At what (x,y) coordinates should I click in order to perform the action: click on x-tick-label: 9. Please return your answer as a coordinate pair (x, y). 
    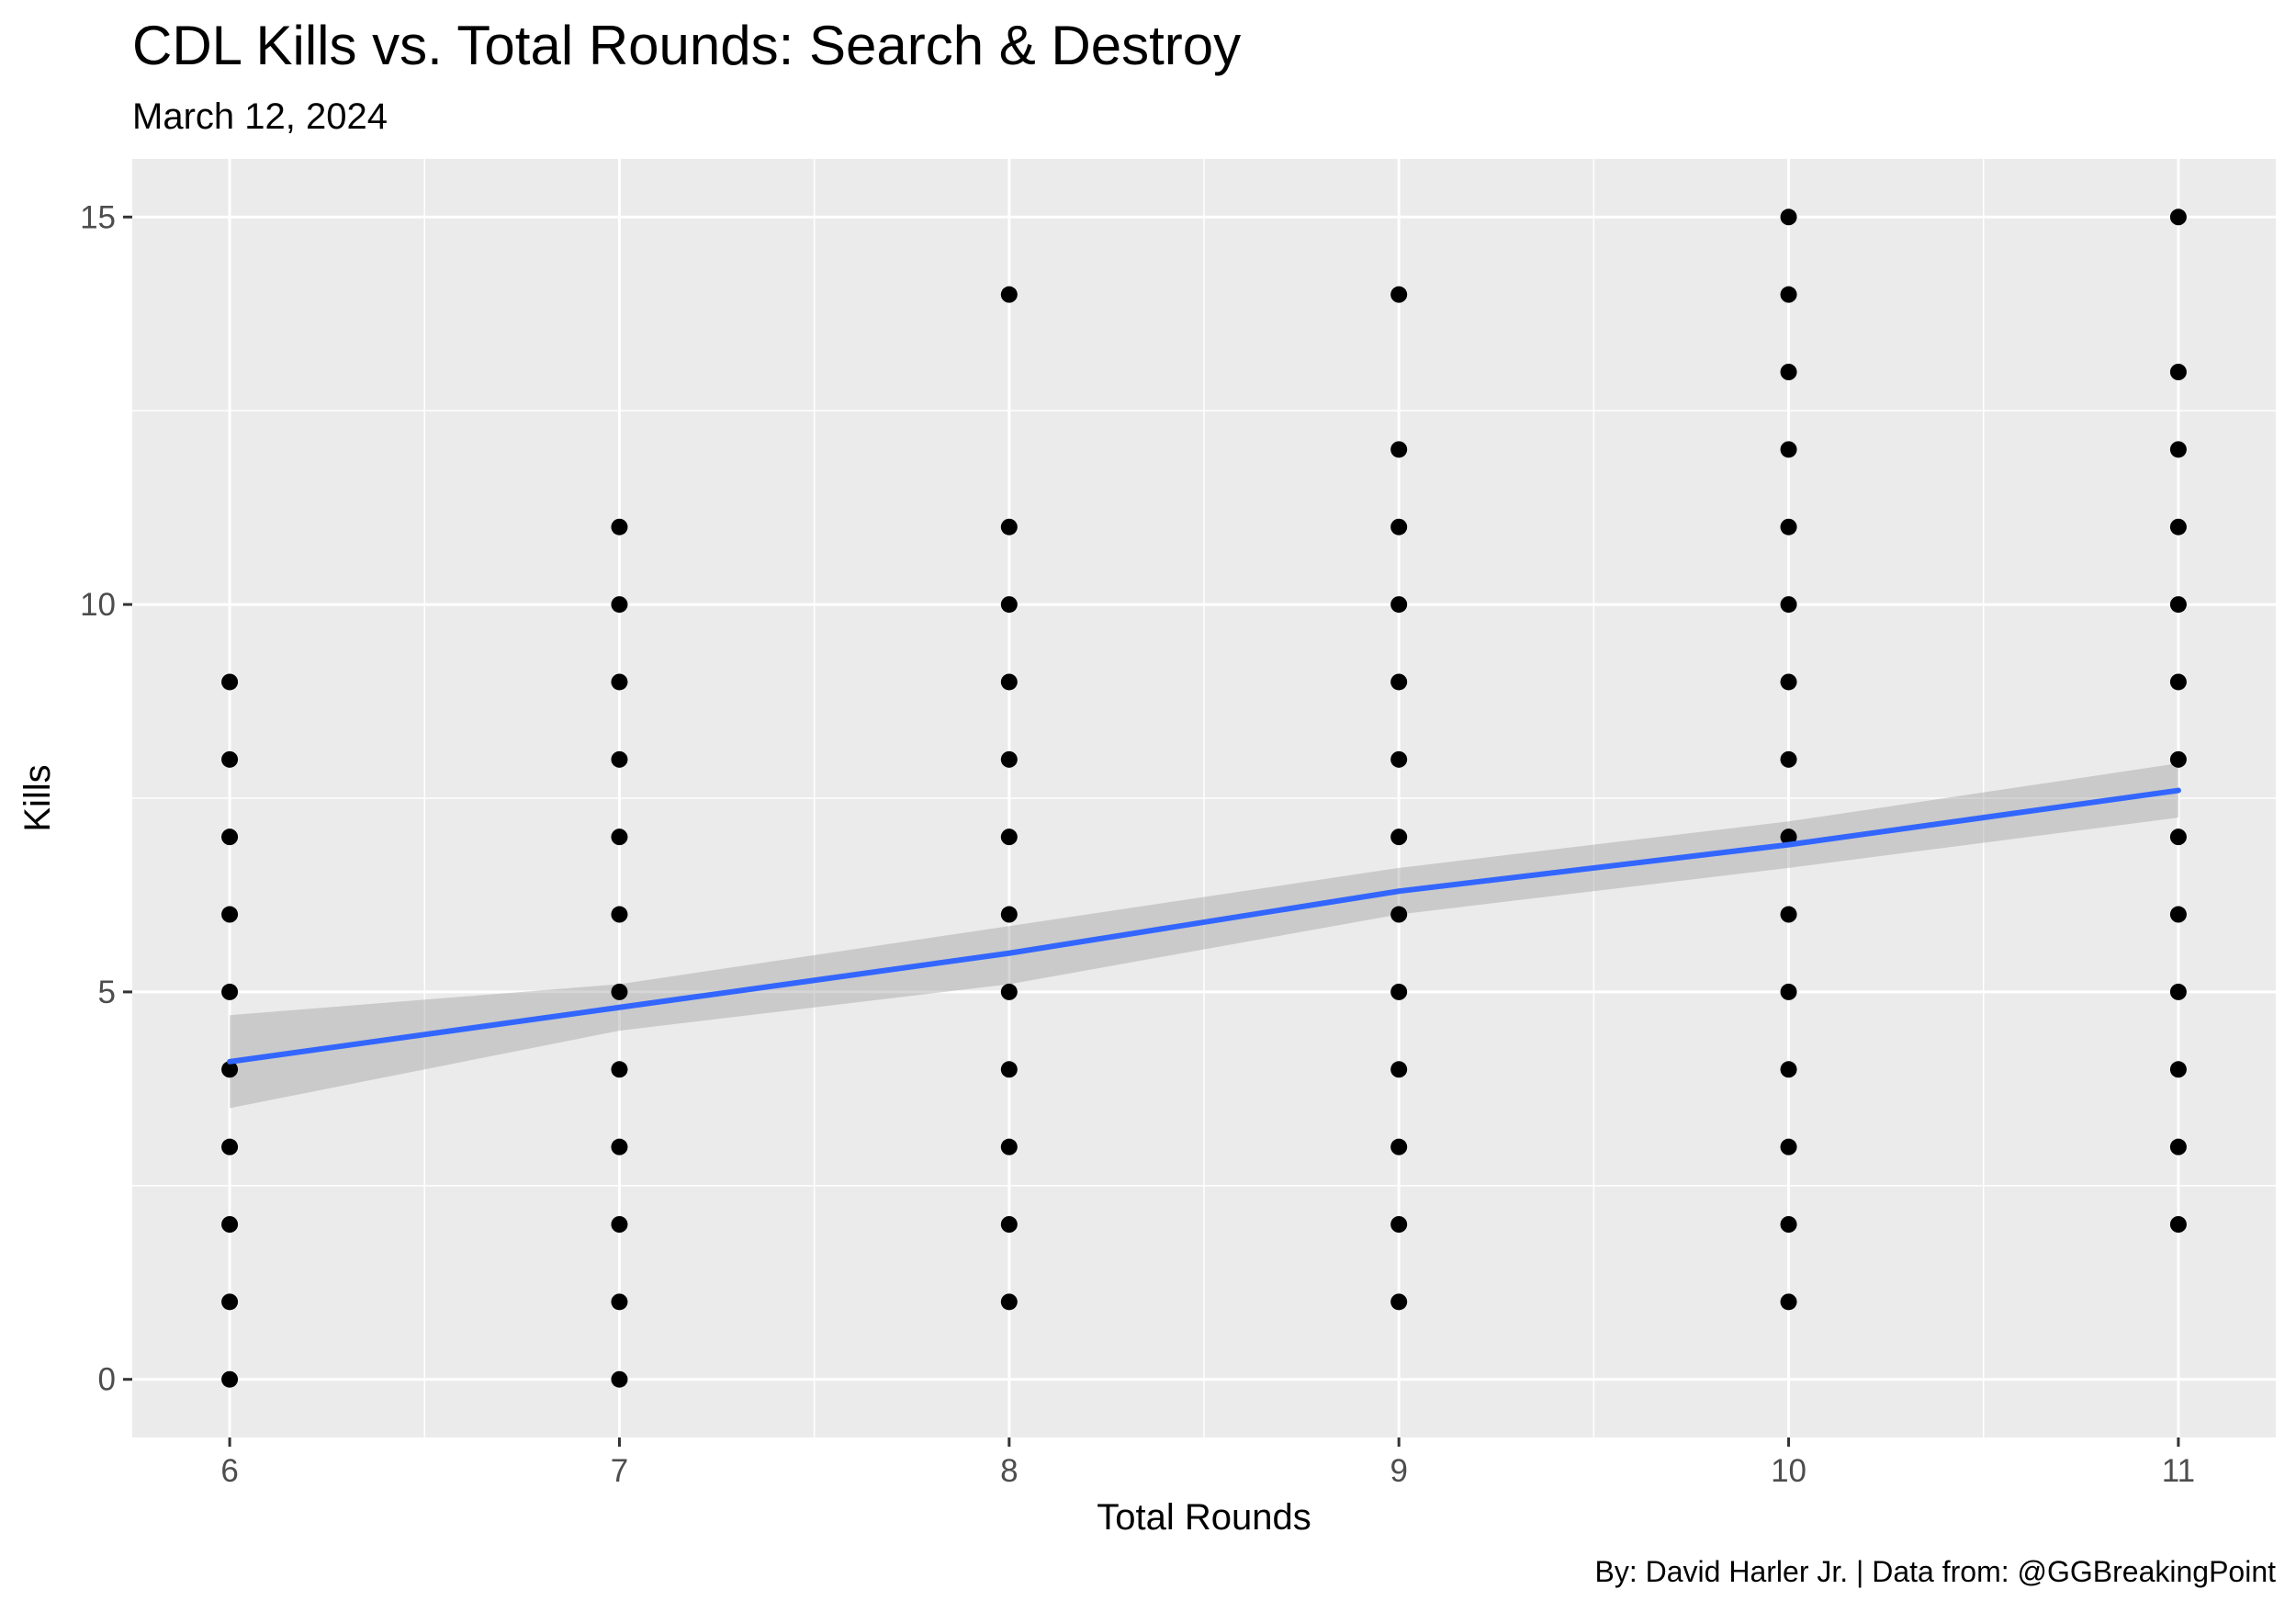
    Looking at the image, I should click on (1398, 1471).